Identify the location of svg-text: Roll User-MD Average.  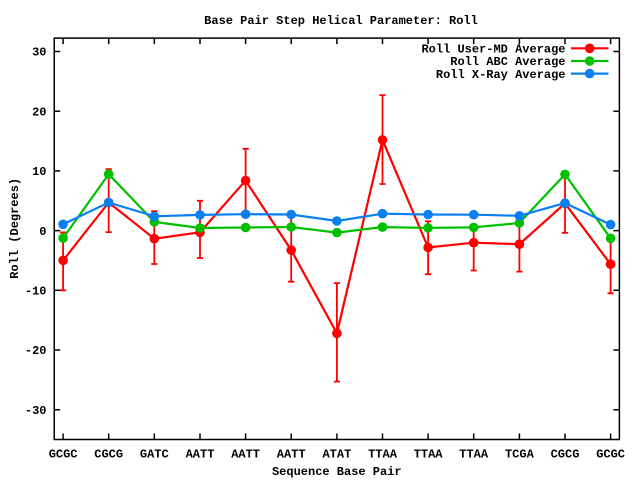
(493, 50).